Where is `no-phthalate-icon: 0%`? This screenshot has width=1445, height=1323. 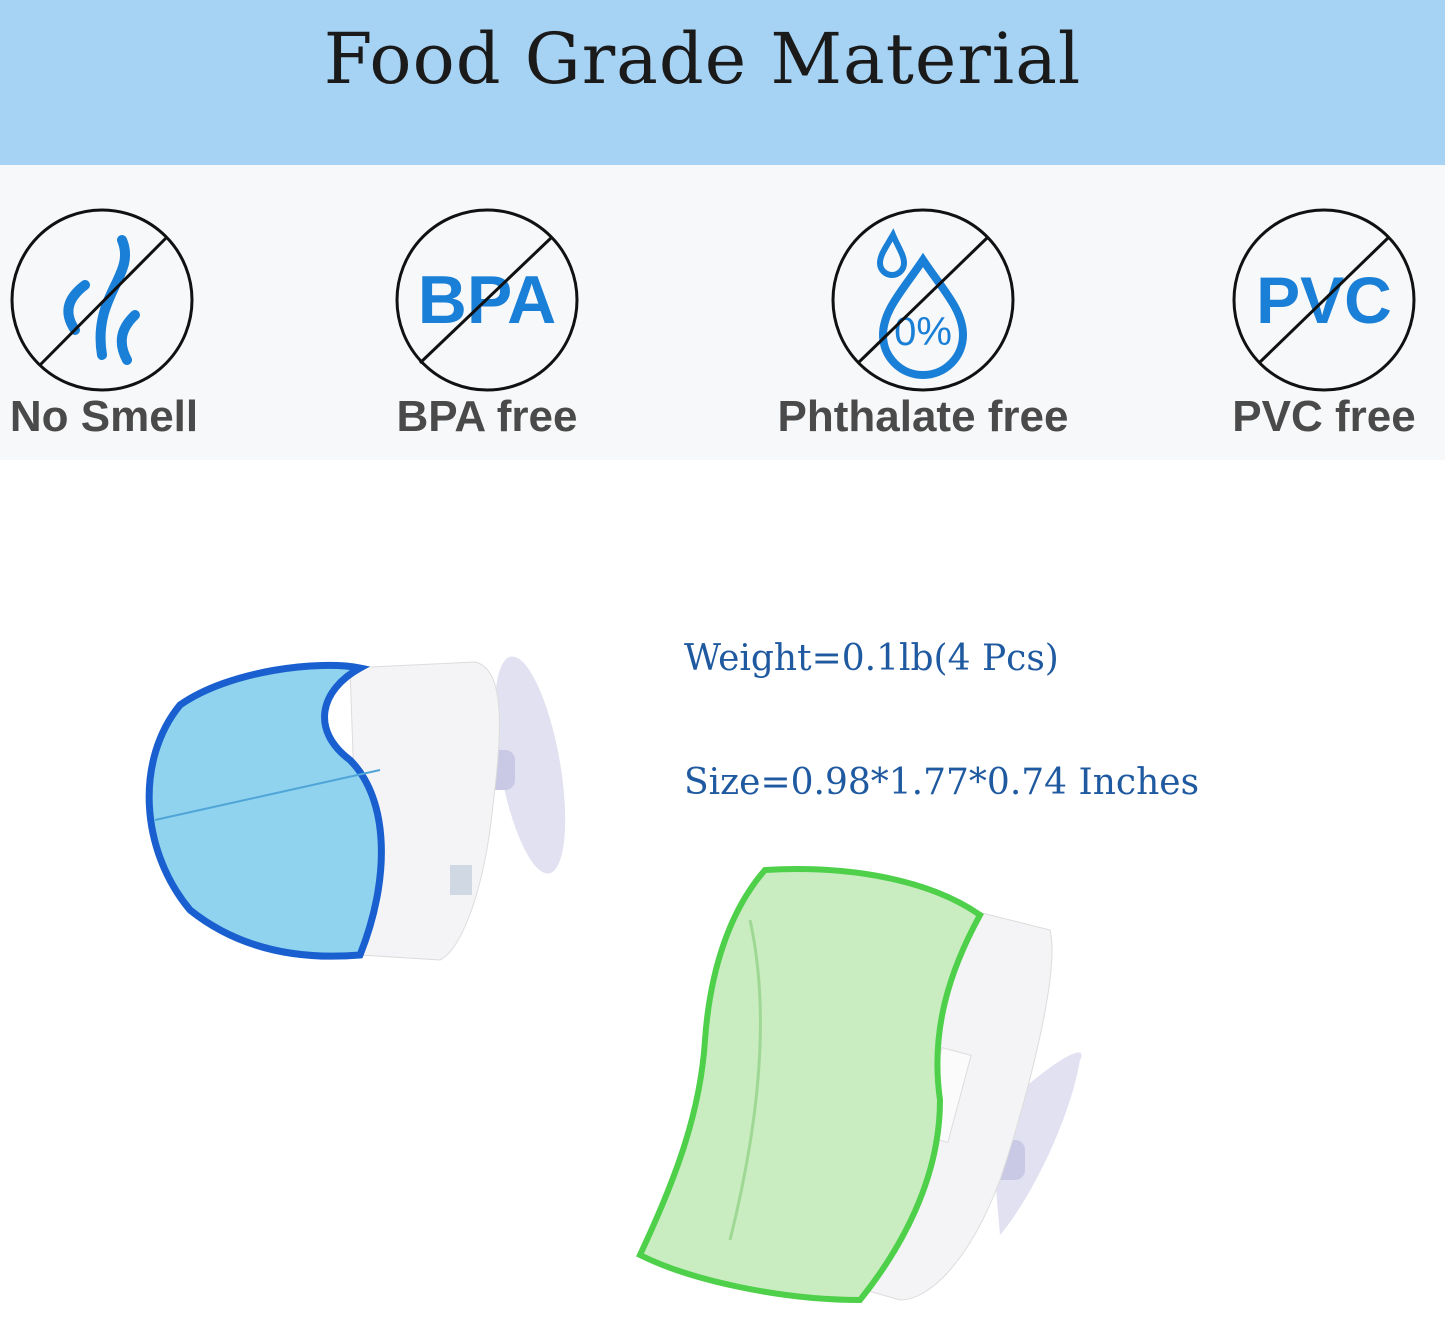 no-phthalate-icon: 0% is located at coordinates (923, 300).